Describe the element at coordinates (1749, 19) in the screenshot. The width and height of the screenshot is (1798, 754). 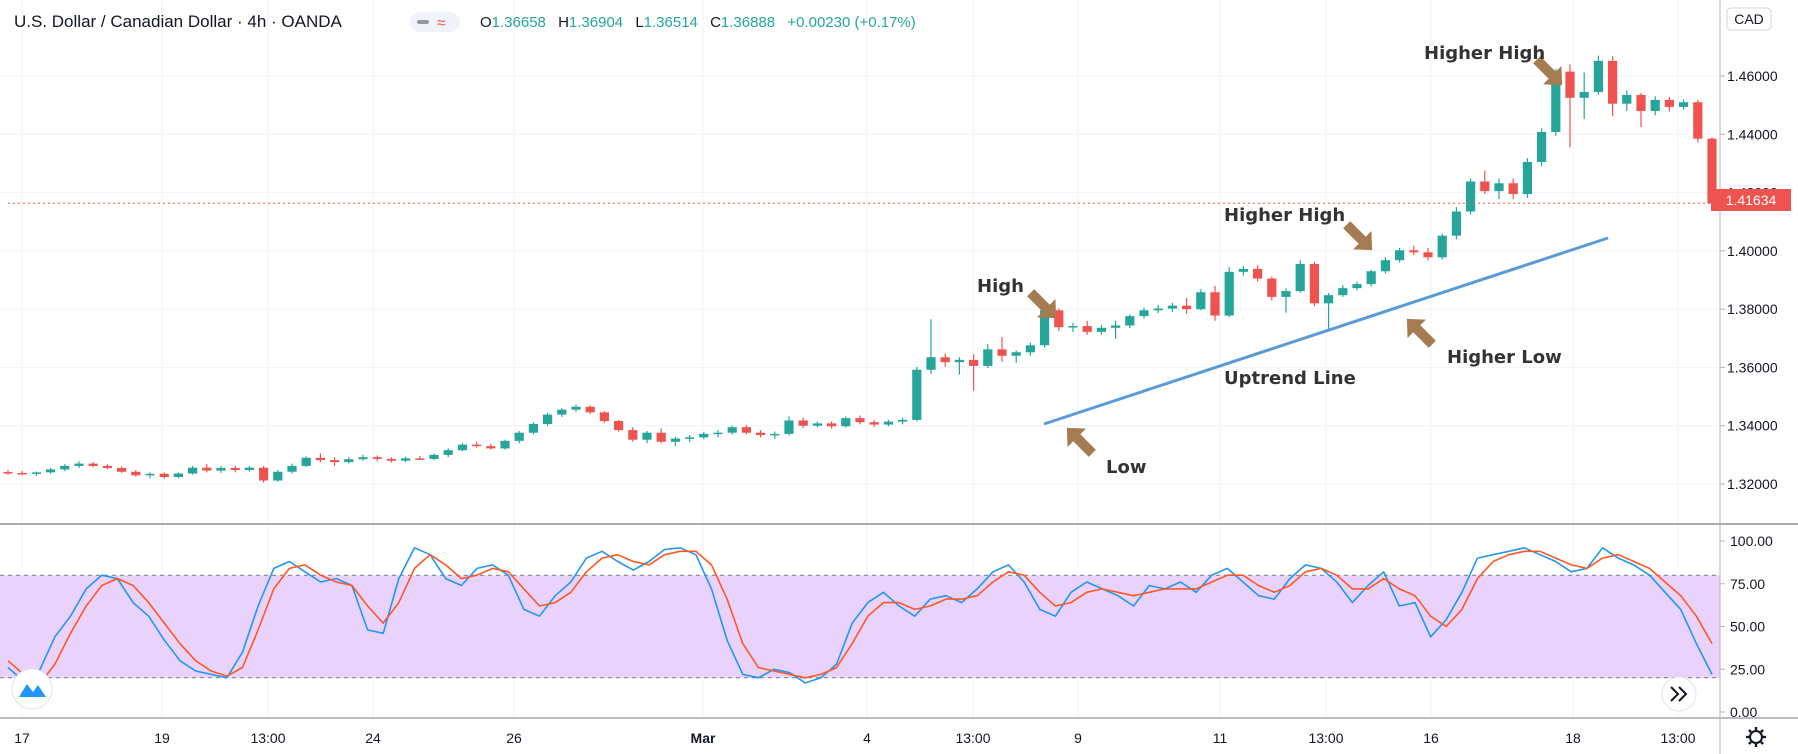
I see `currency-button: CAD` at that location.